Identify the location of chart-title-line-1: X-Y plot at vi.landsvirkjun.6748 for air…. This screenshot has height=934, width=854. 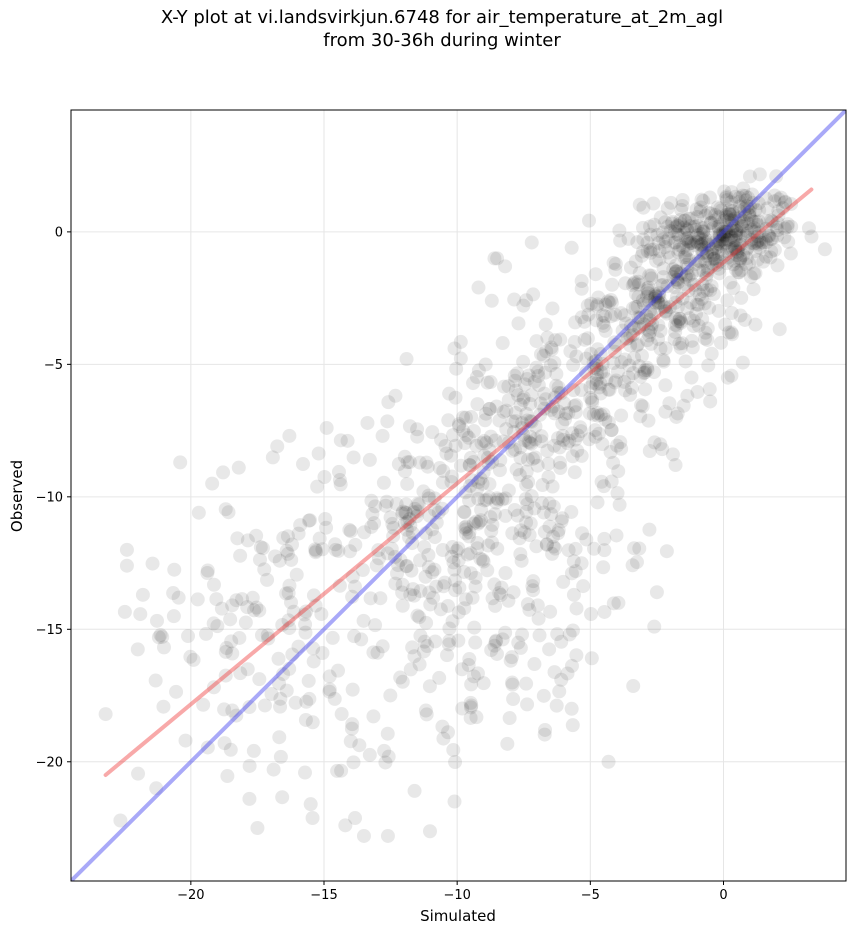
(442, 17).